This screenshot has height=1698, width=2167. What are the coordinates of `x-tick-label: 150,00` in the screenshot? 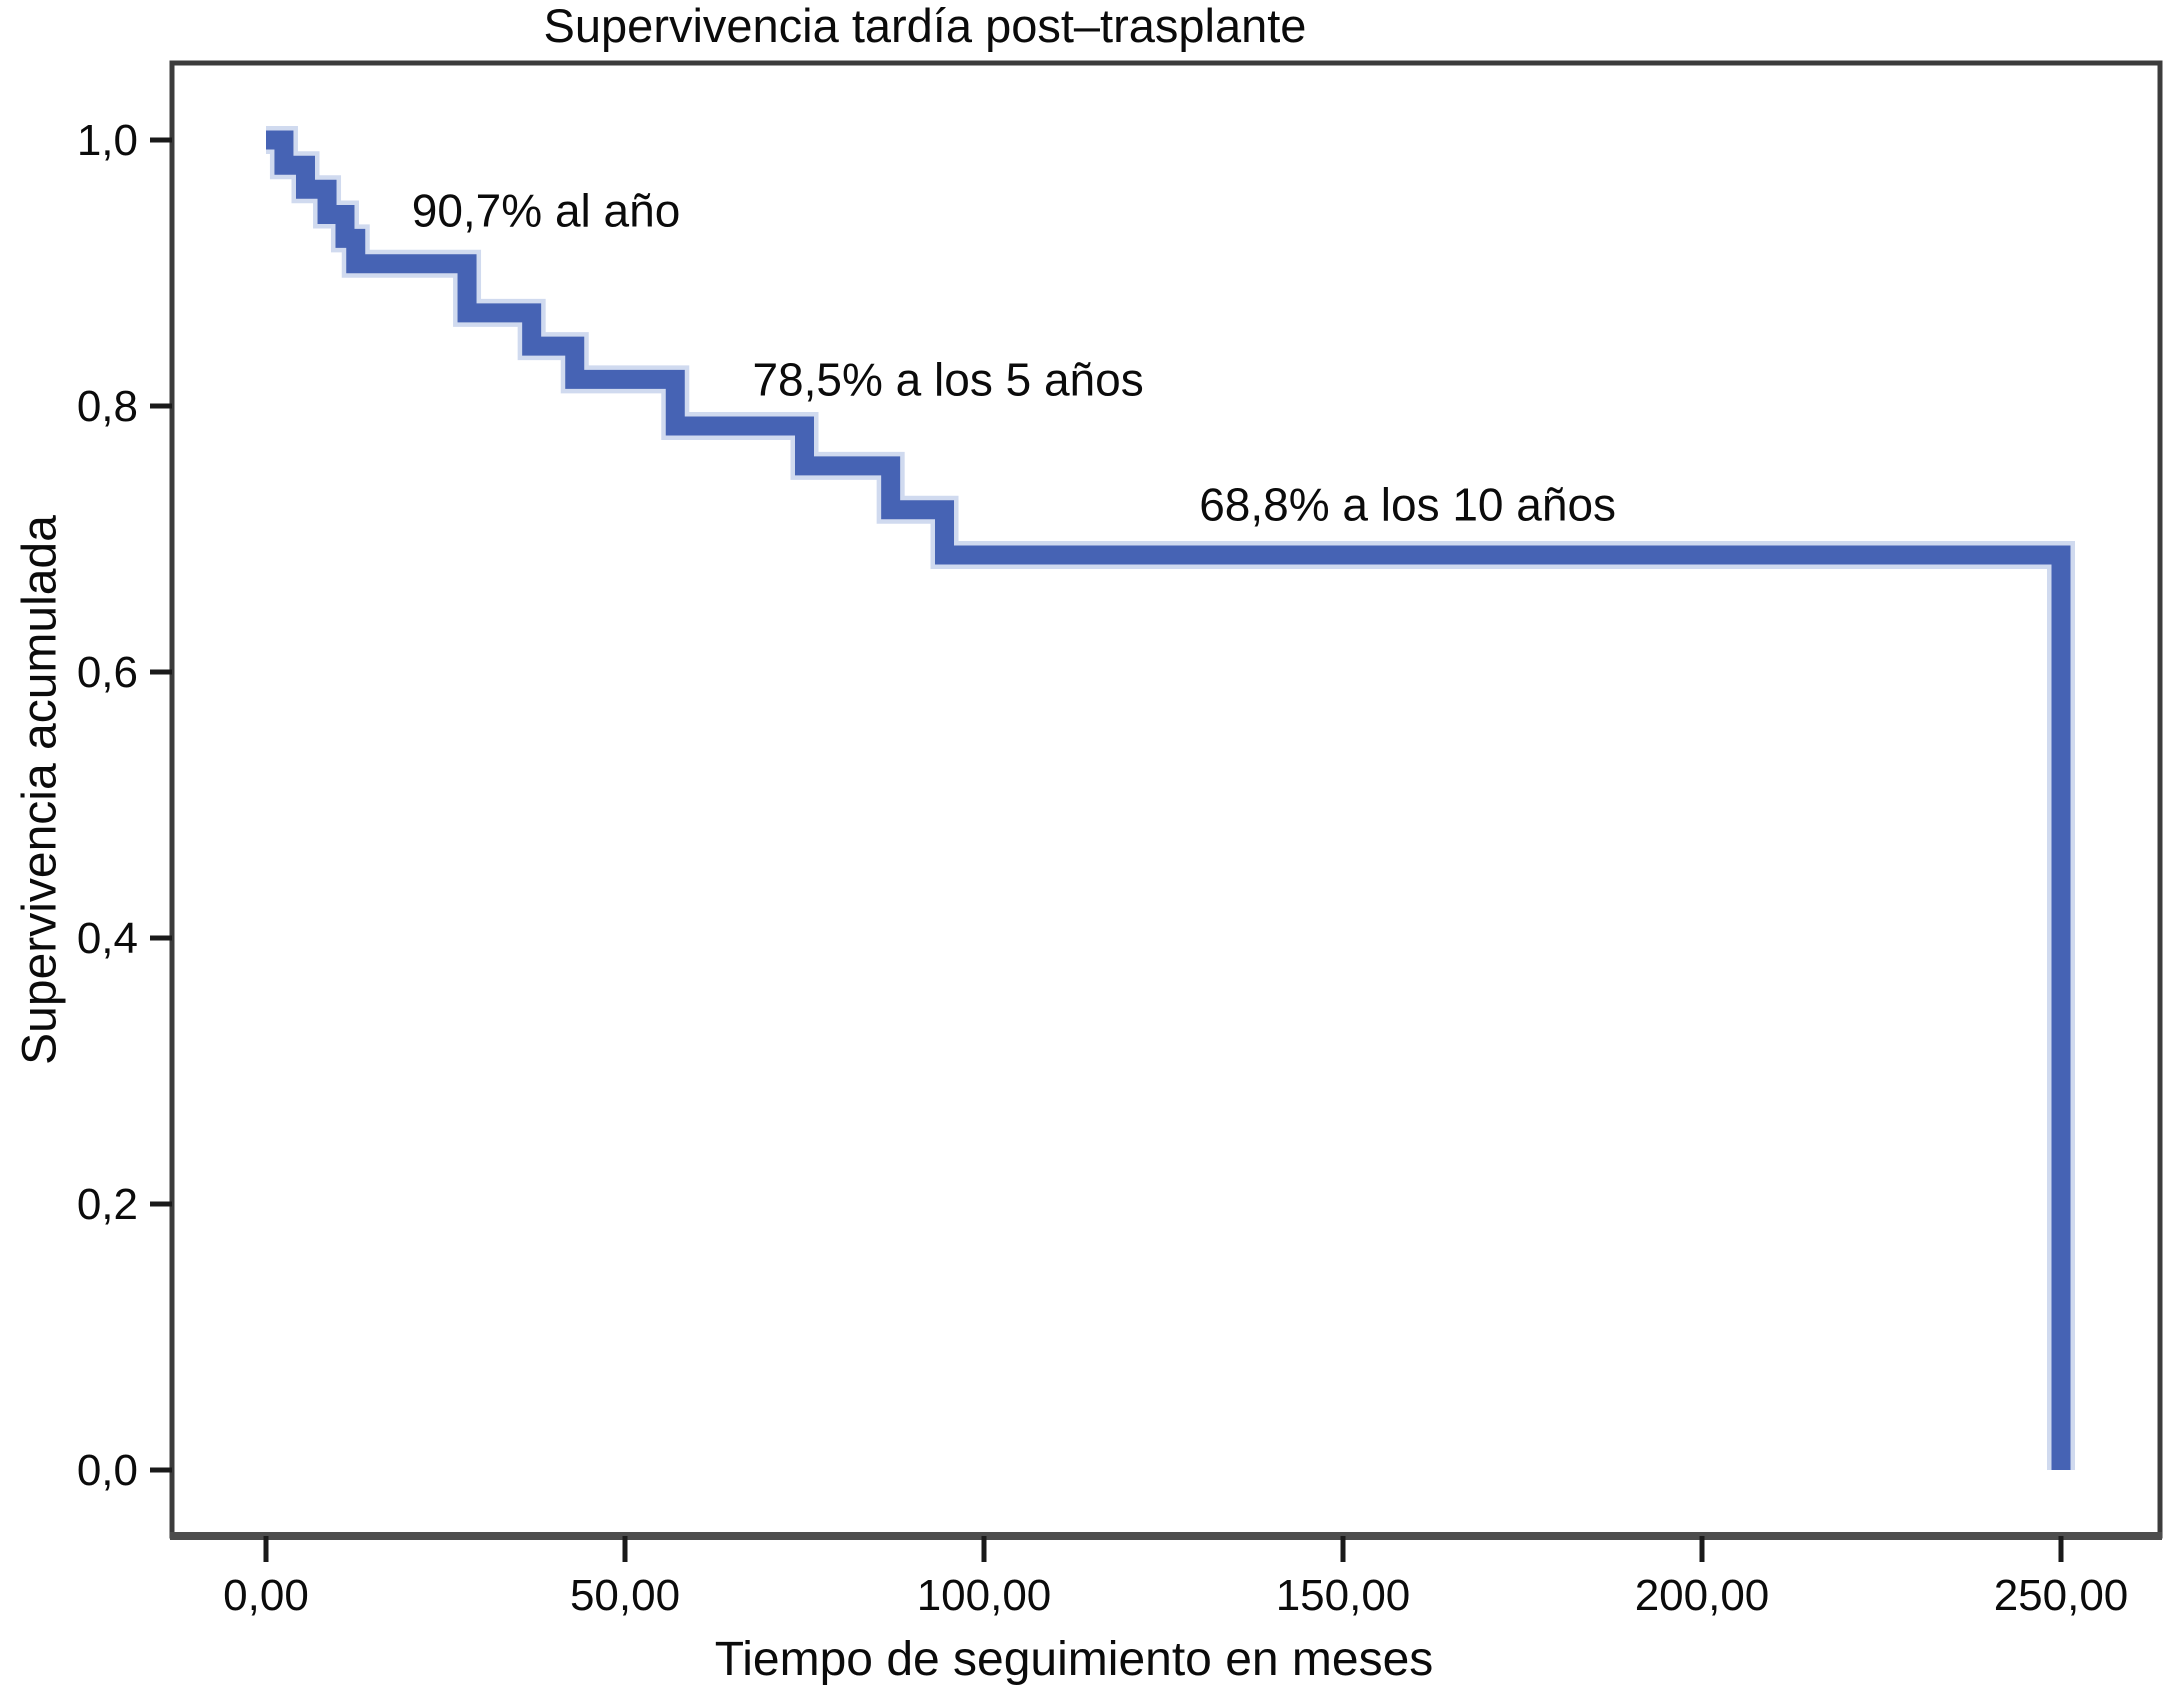 It's located at (1343, 1595).